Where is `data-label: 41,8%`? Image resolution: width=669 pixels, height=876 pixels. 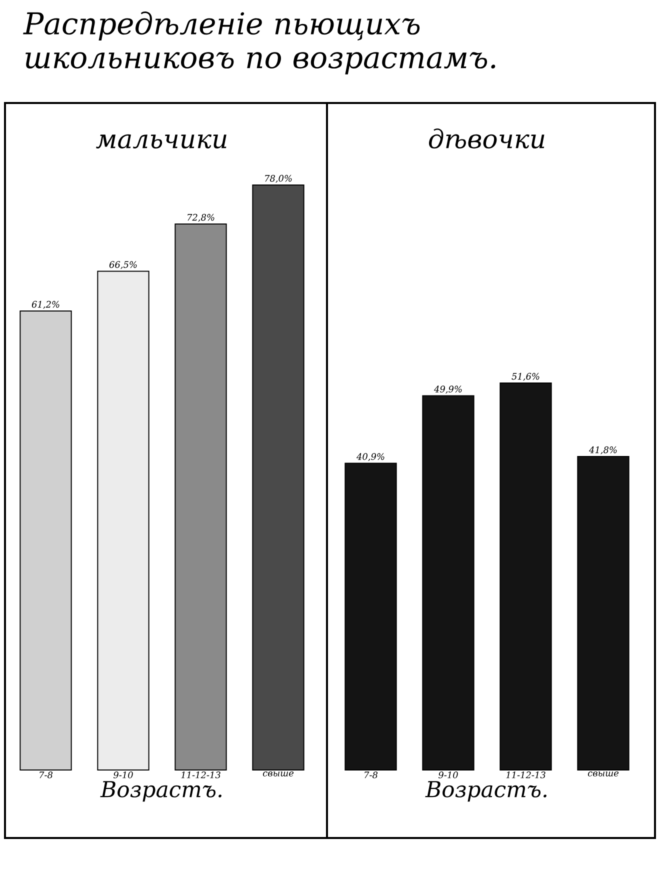
data-label: 41,8% is located at coordinates (602, 450).